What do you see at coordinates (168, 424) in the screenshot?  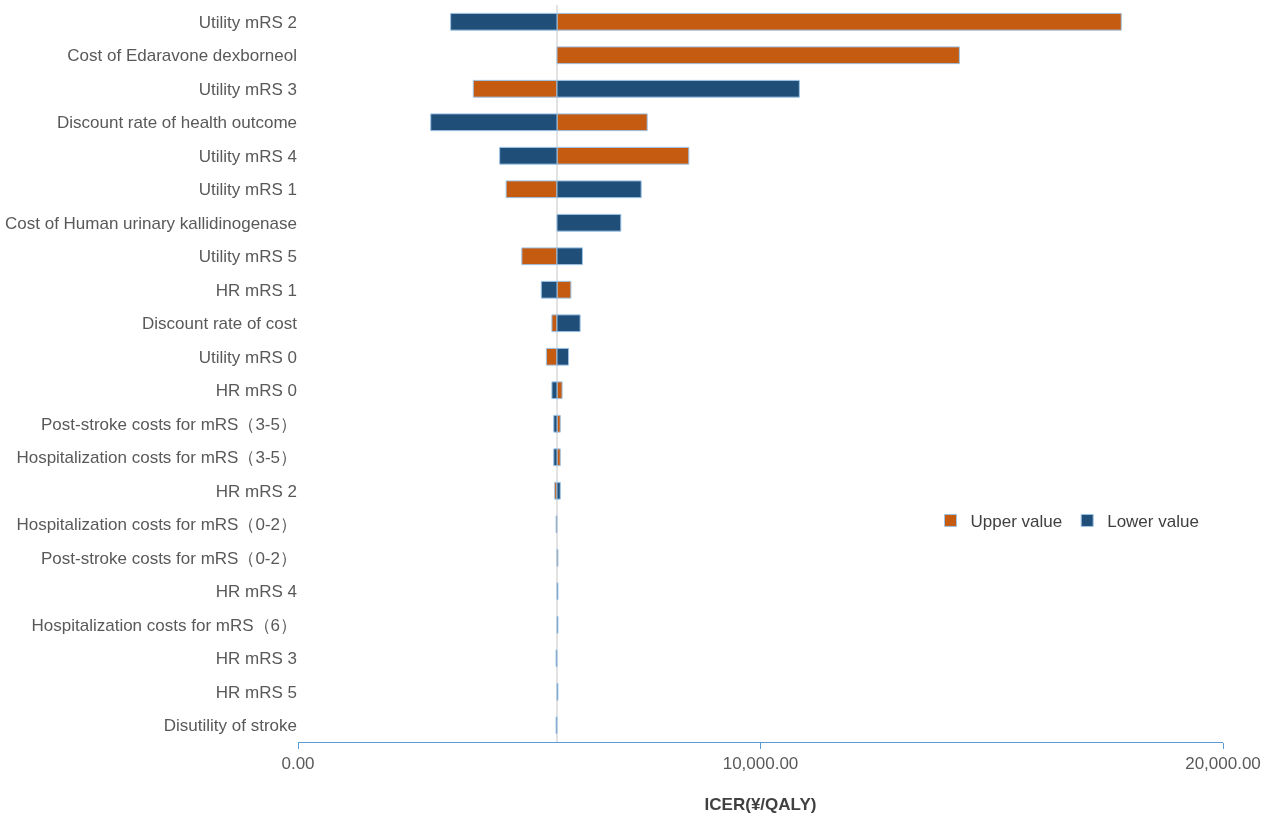 I see `y-tick-label: Post-stroke costs for mRS（3-5）` at bounding box center [168, 424].